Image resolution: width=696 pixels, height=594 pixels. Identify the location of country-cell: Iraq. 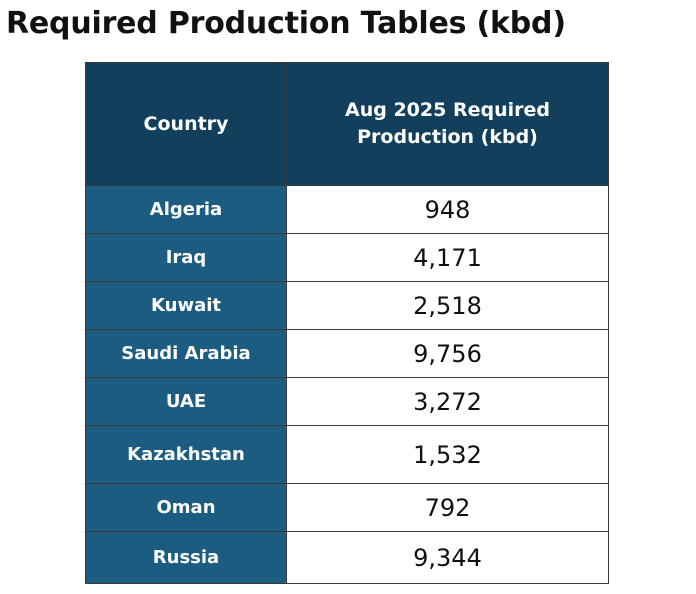
(186, 257).